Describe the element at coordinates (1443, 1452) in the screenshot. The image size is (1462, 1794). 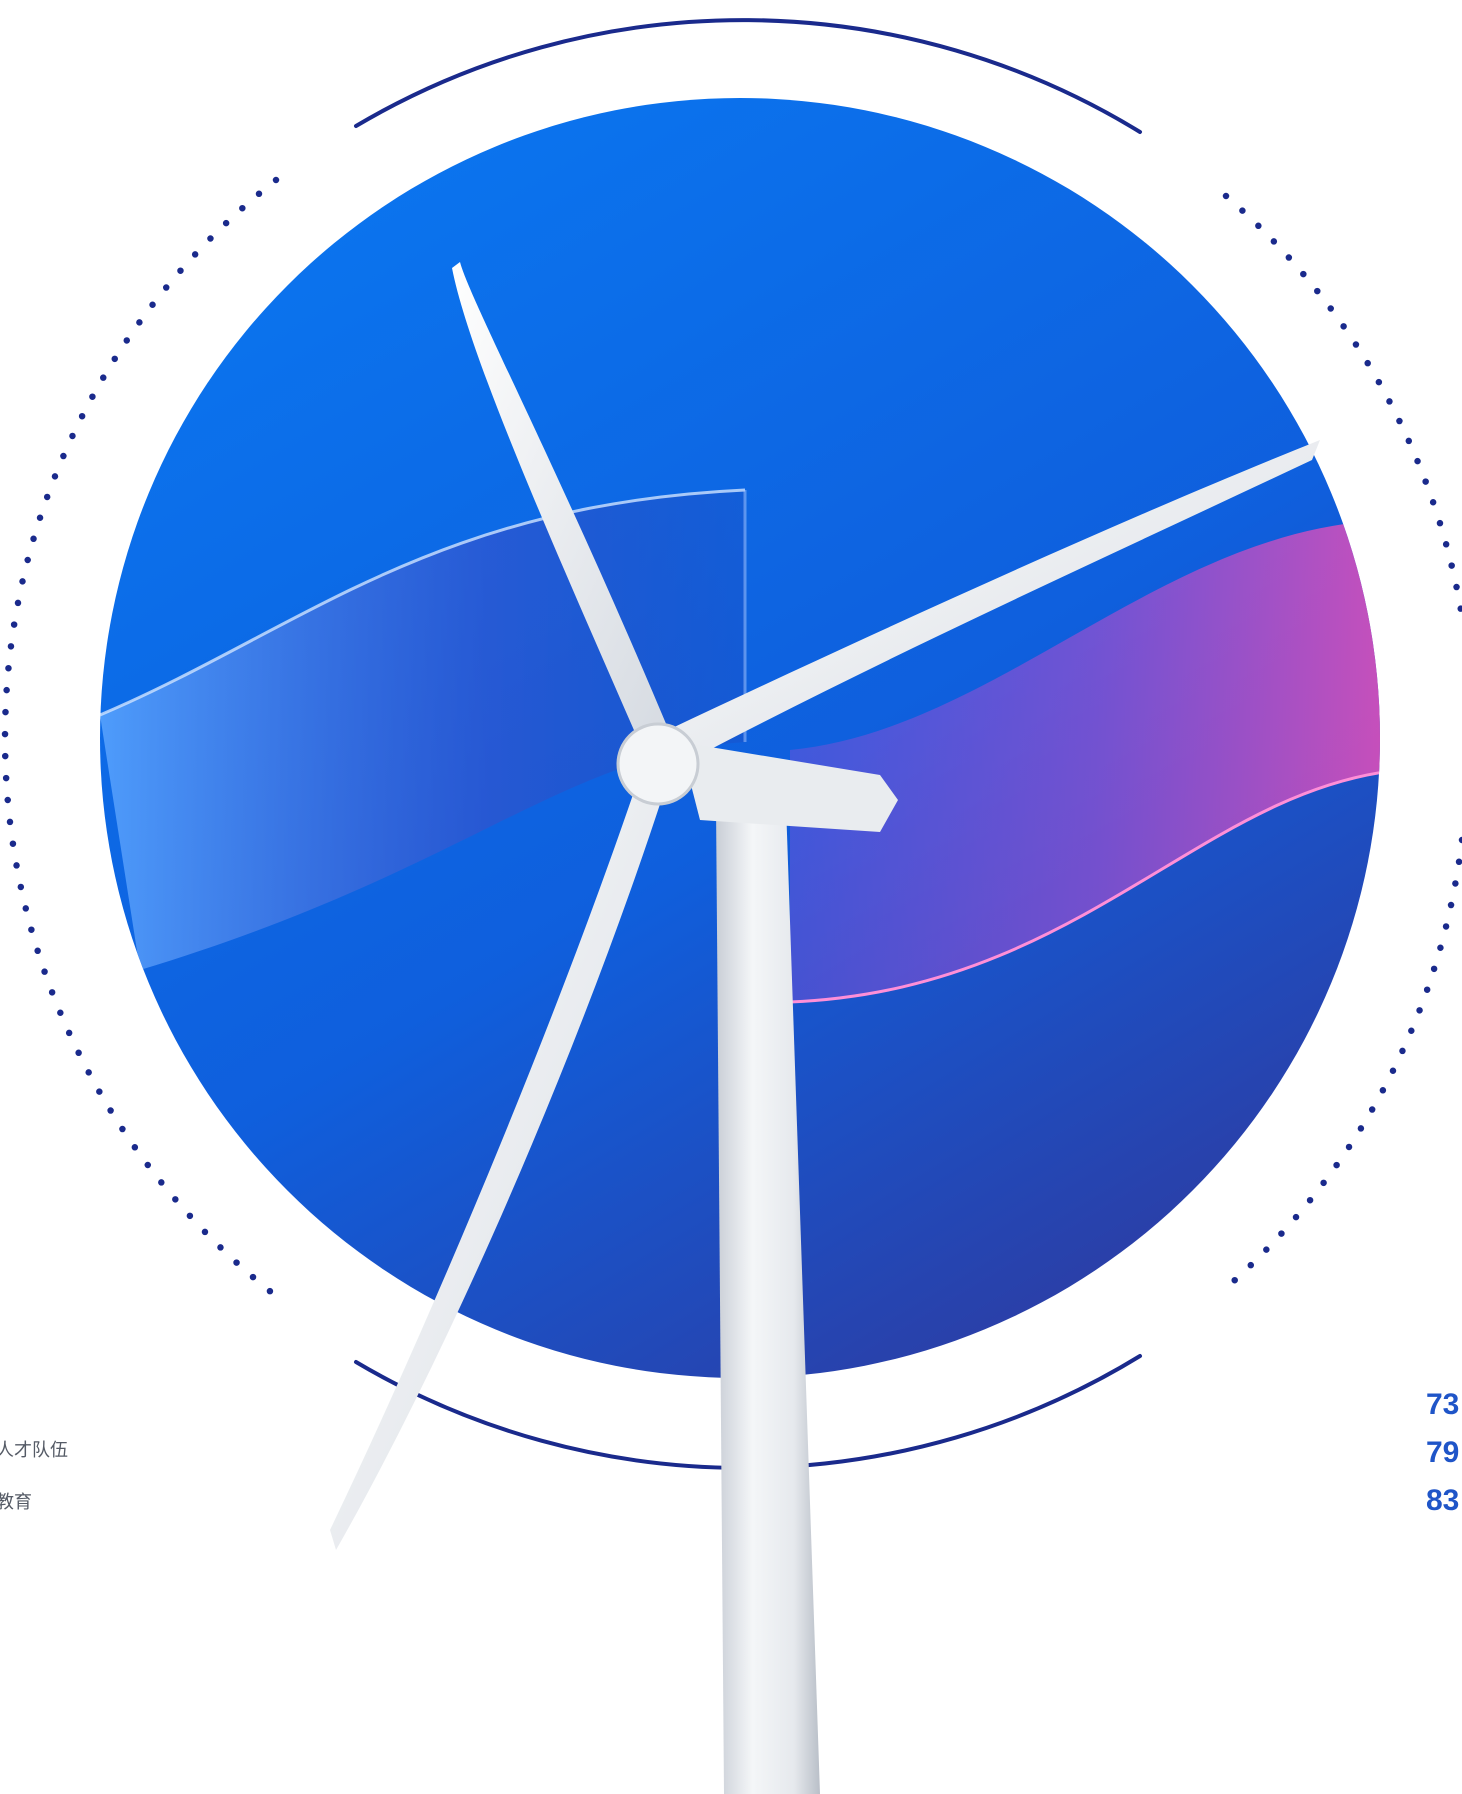
I see `page-number-2: 79` at that location.